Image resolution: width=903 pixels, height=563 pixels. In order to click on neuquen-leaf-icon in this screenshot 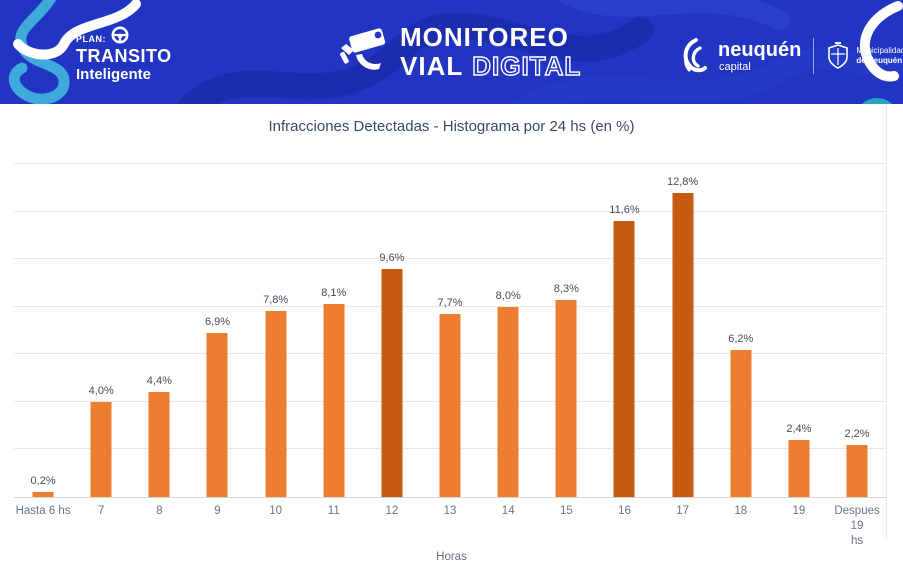, I will do `click(695, 55)`.